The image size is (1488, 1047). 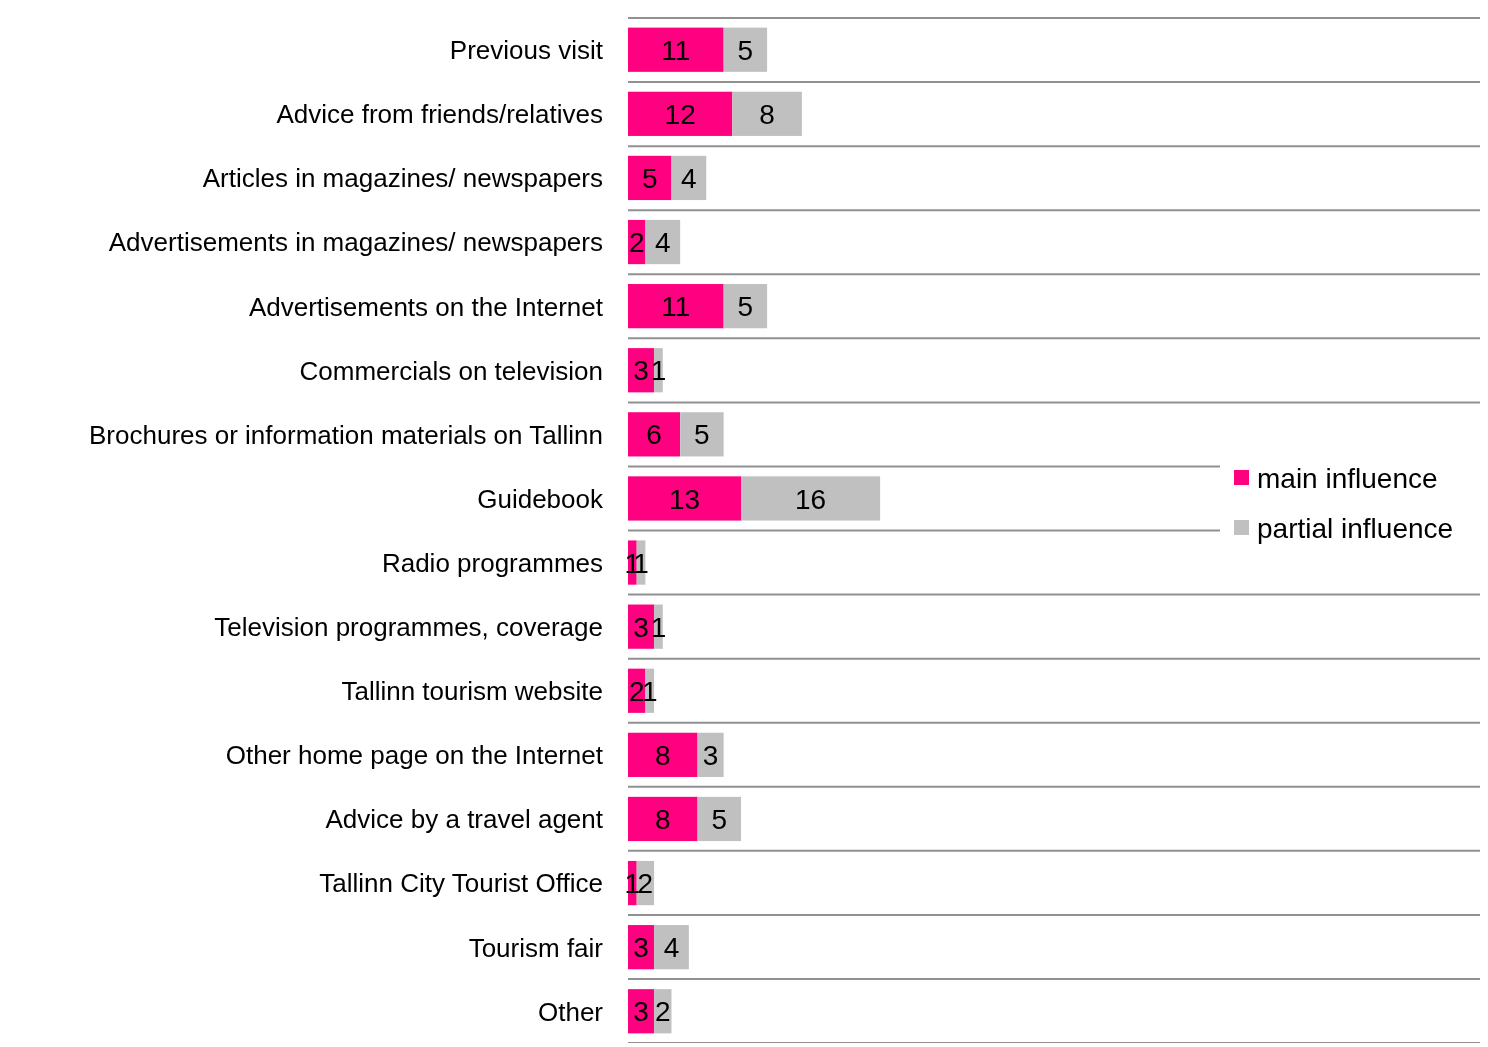 What do you see at coordinates (526, 50) in the screenshot?
I see `y-tick-label: Previous visit` at bounding box center [526, 50].